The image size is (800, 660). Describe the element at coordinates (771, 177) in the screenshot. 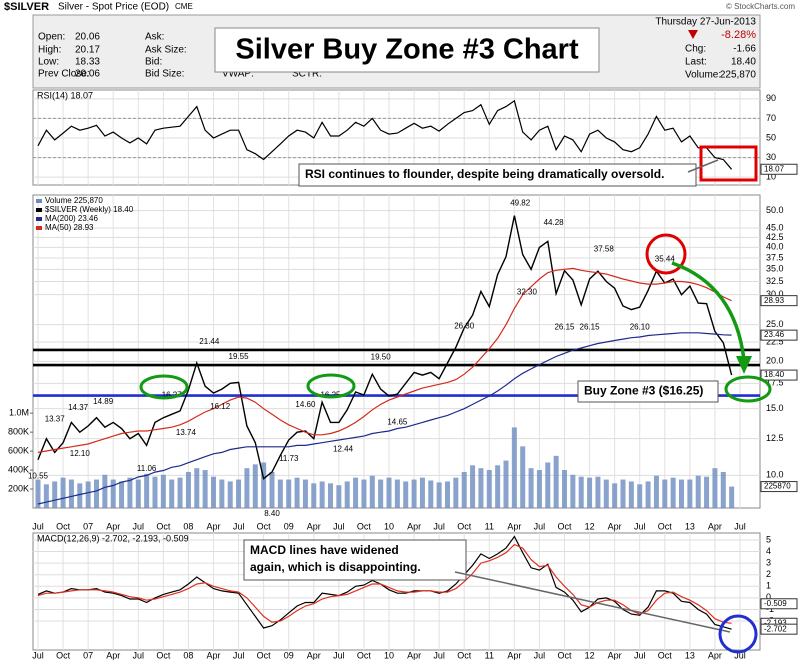

I see `y-tick-label: 10` at that location.